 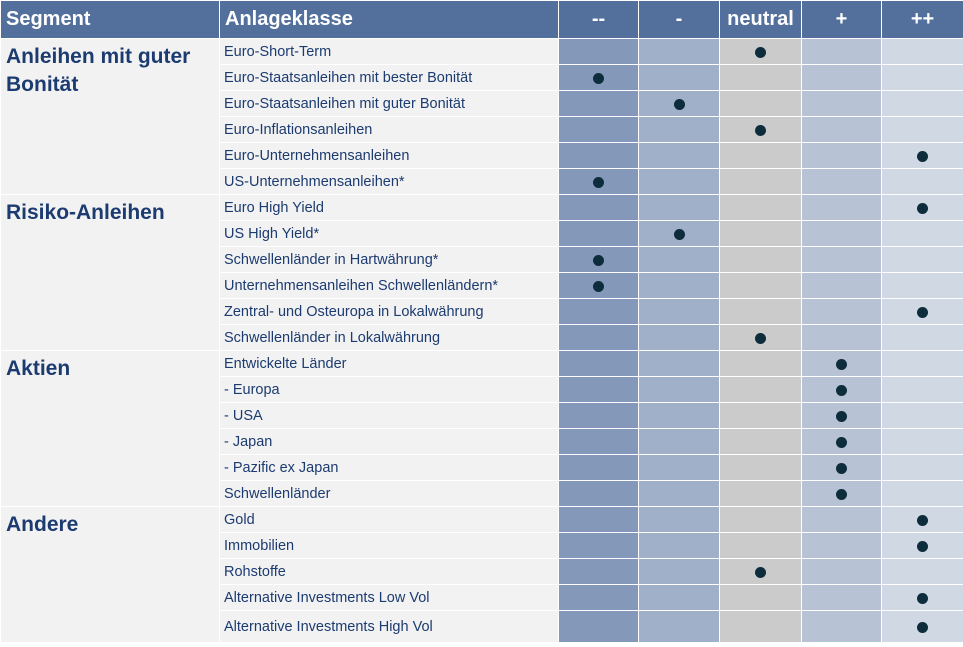 I want to click on table-row: Rohstoffe, so click(x=482, y=571).